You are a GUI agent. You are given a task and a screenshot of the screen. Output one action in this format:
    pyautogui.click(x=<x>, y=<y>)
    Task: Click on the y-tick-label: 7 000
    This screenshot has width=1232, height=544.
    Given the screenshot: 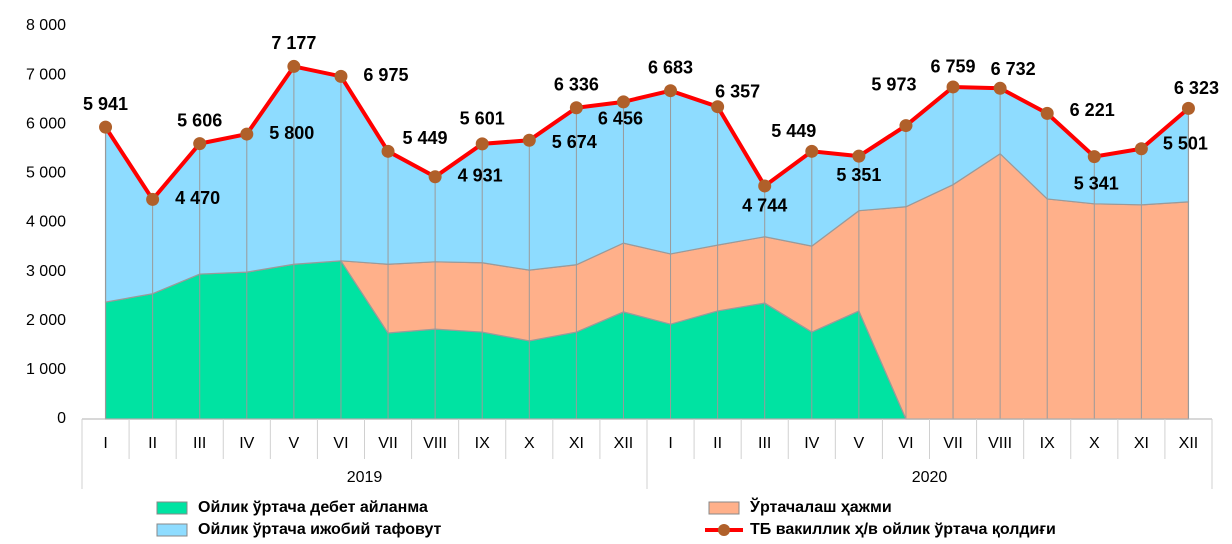 What is the action you would take?
    pyautogui.click(x=46, y=74)
    